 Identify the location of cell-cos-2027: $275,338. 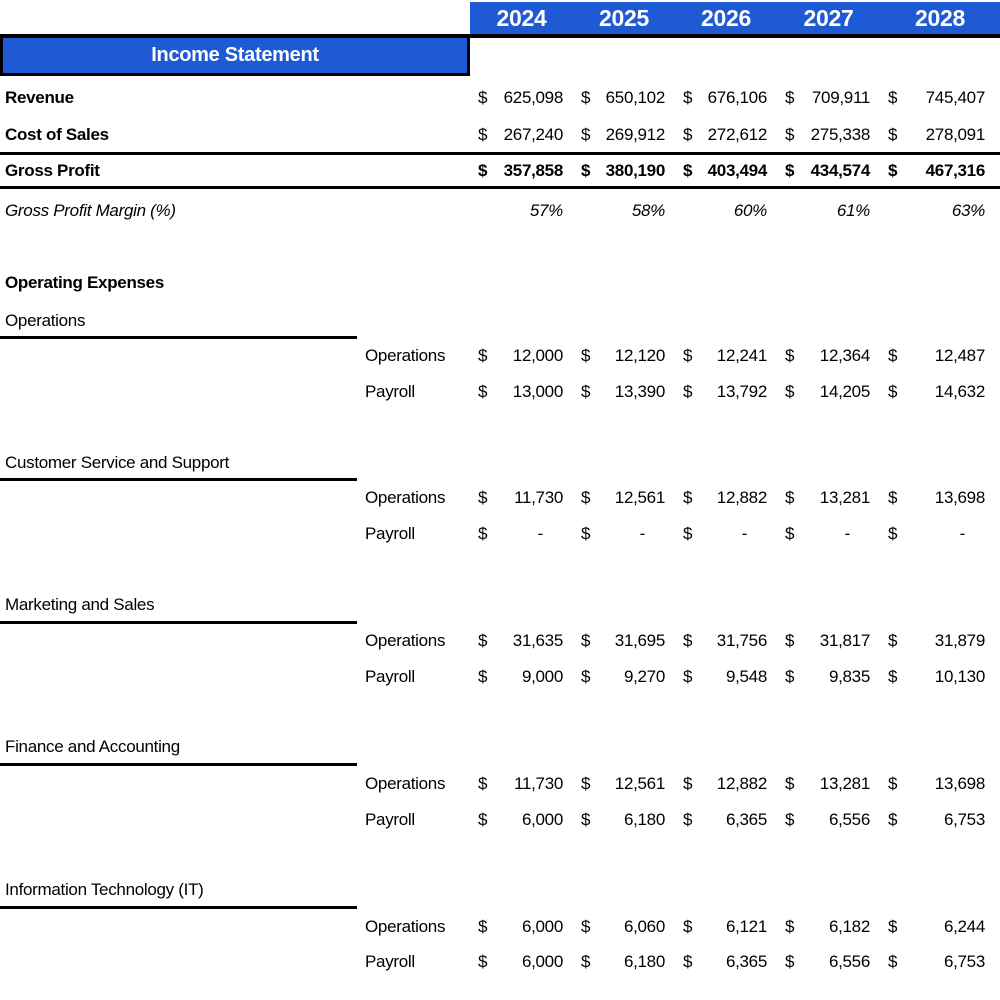
(828, 135).